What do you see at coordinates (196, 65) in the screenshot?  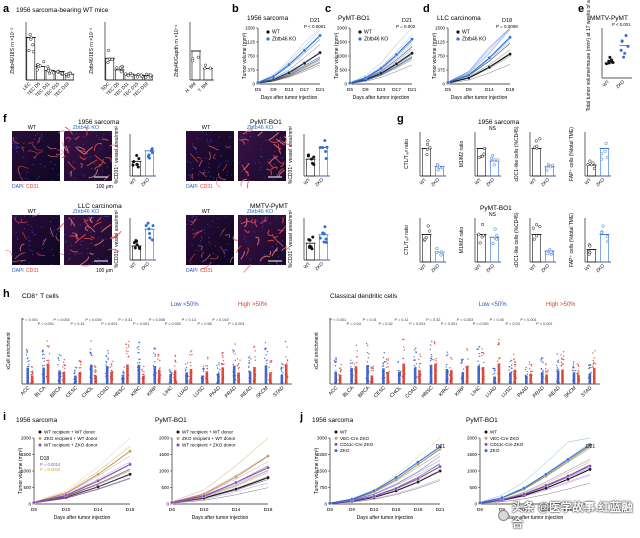 I see `panel-a3-bar` at bounding box center [196, 65].